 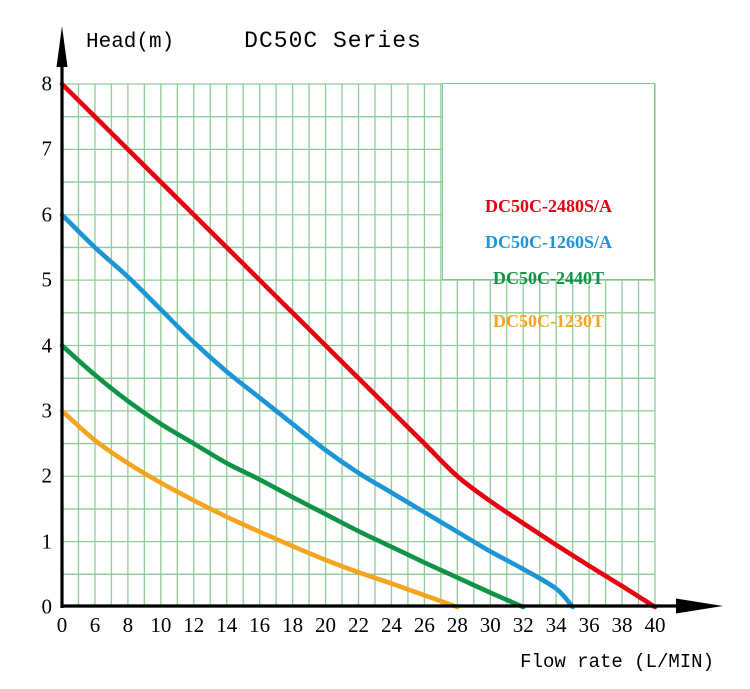 I want to click on x-tick-label: 28, so click(x=457, y=625).